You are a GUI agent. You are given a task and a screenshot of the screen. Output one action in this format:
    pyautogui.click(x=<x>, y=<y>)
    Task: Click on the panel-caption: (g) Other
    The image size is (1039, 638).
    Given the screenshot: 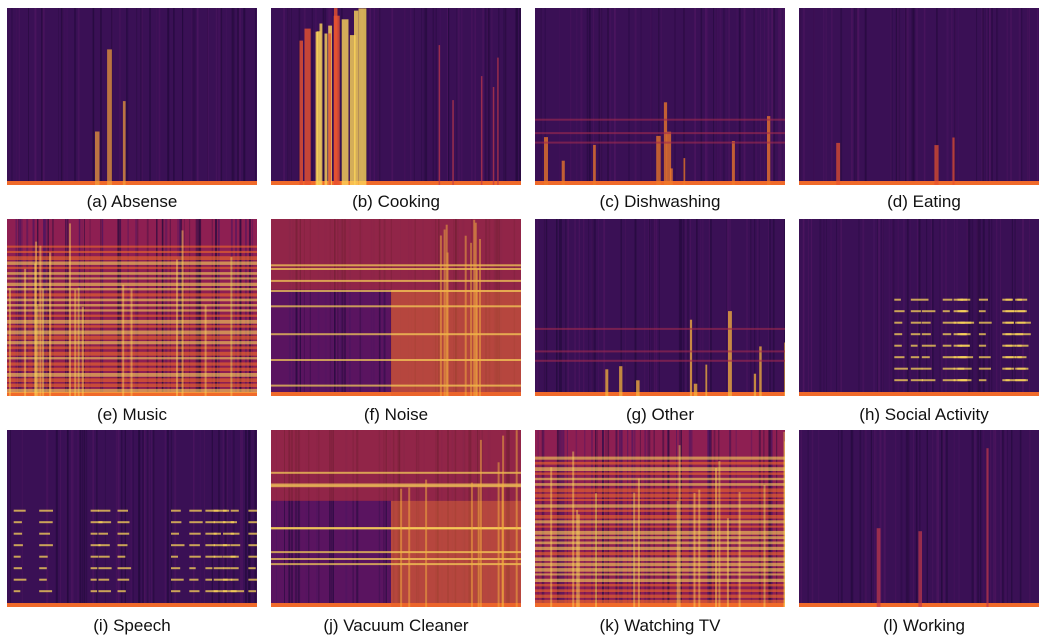 What is the action you would take?
    pyautogui.click(x=660, y=415)
    